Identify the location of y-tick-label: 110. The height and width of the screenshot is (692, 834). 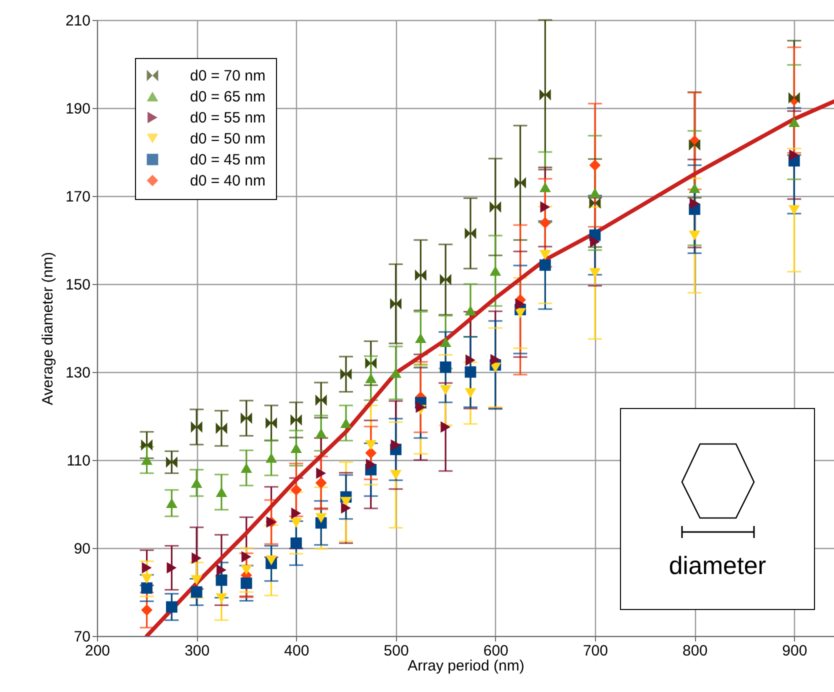
(78, 461).